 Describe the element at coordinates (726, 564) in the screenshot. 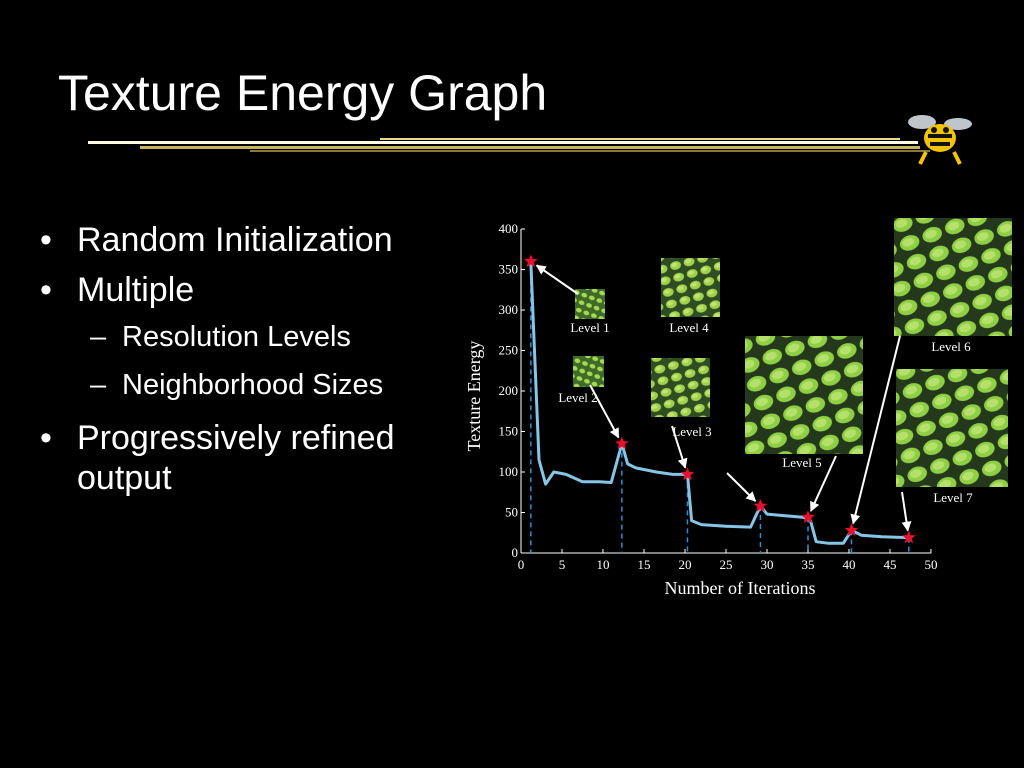

I see `x-tick-label: 25` at that location.